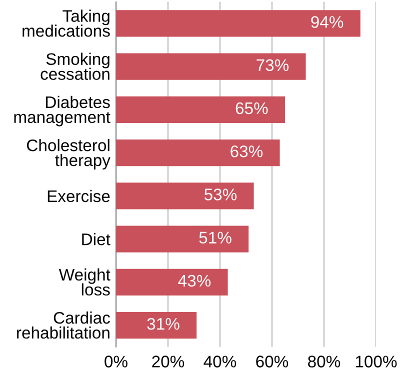 Image resolution: width=400 pixels, height=375 pixels. I want to click on x-tick-label: 20%, so click(168, 362).